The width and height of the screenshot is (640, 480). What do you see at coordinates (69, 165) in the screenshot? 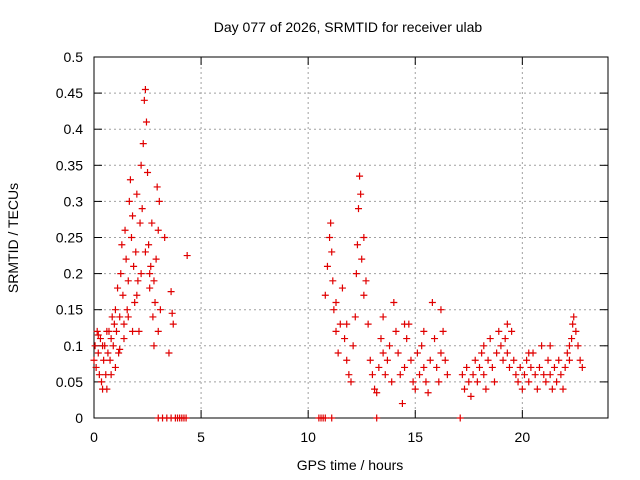
I see `y-tick-label: 0.35` at bounding box center [69, 165].